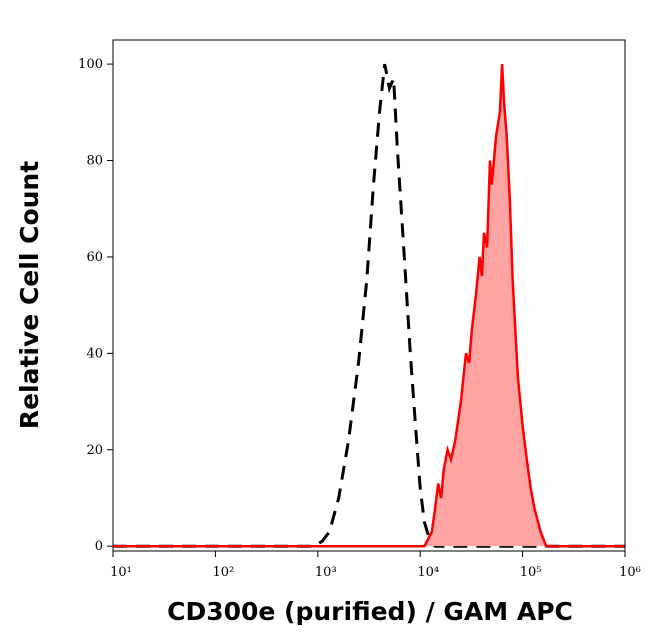 The width and height of the screenshot is (646, 641). I want to click on x-tick-label: 10⁴, so click(428, 572).